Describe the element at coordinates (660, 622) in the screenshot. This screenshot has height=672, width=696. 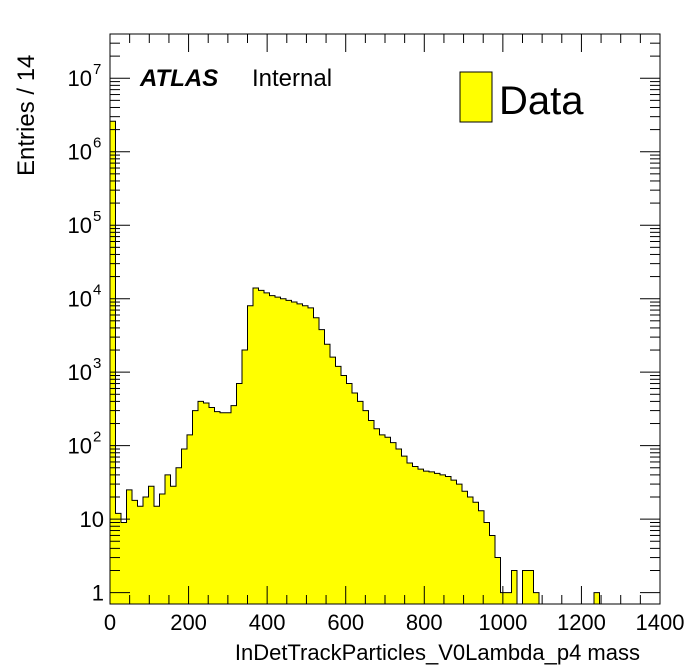
I see `x-tick-label: 1400` at that location.